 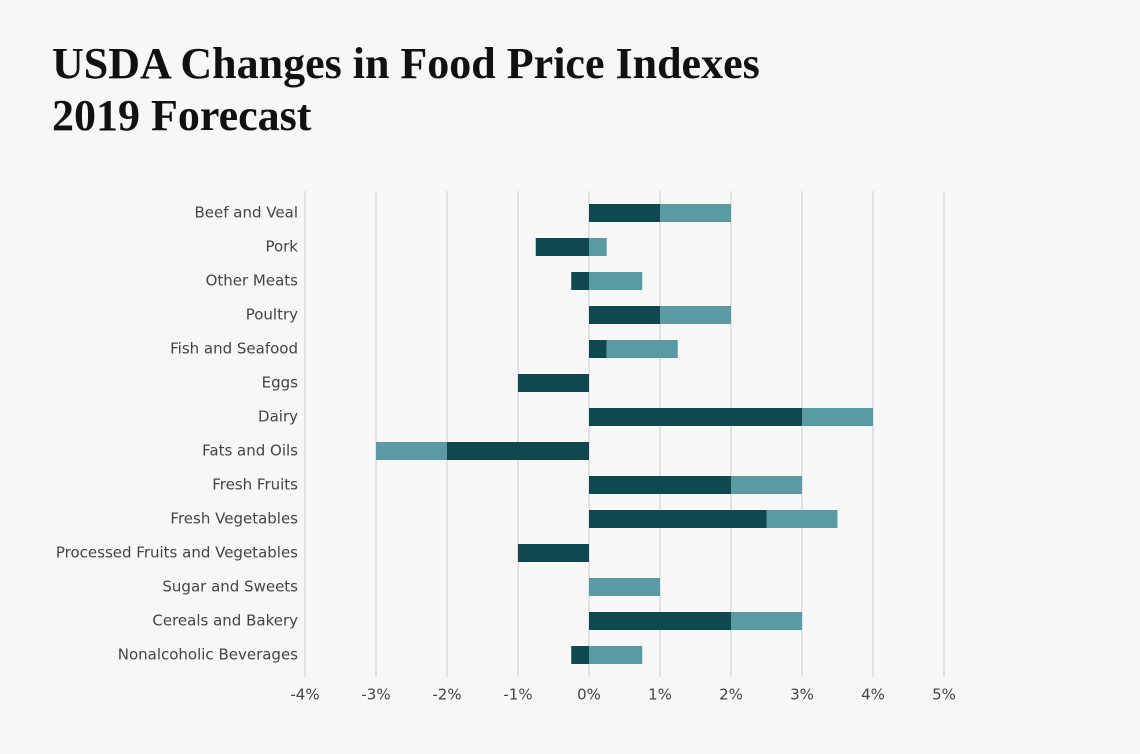 I want to click on y-tick-label: Poultry, so click(x=272, y=315).